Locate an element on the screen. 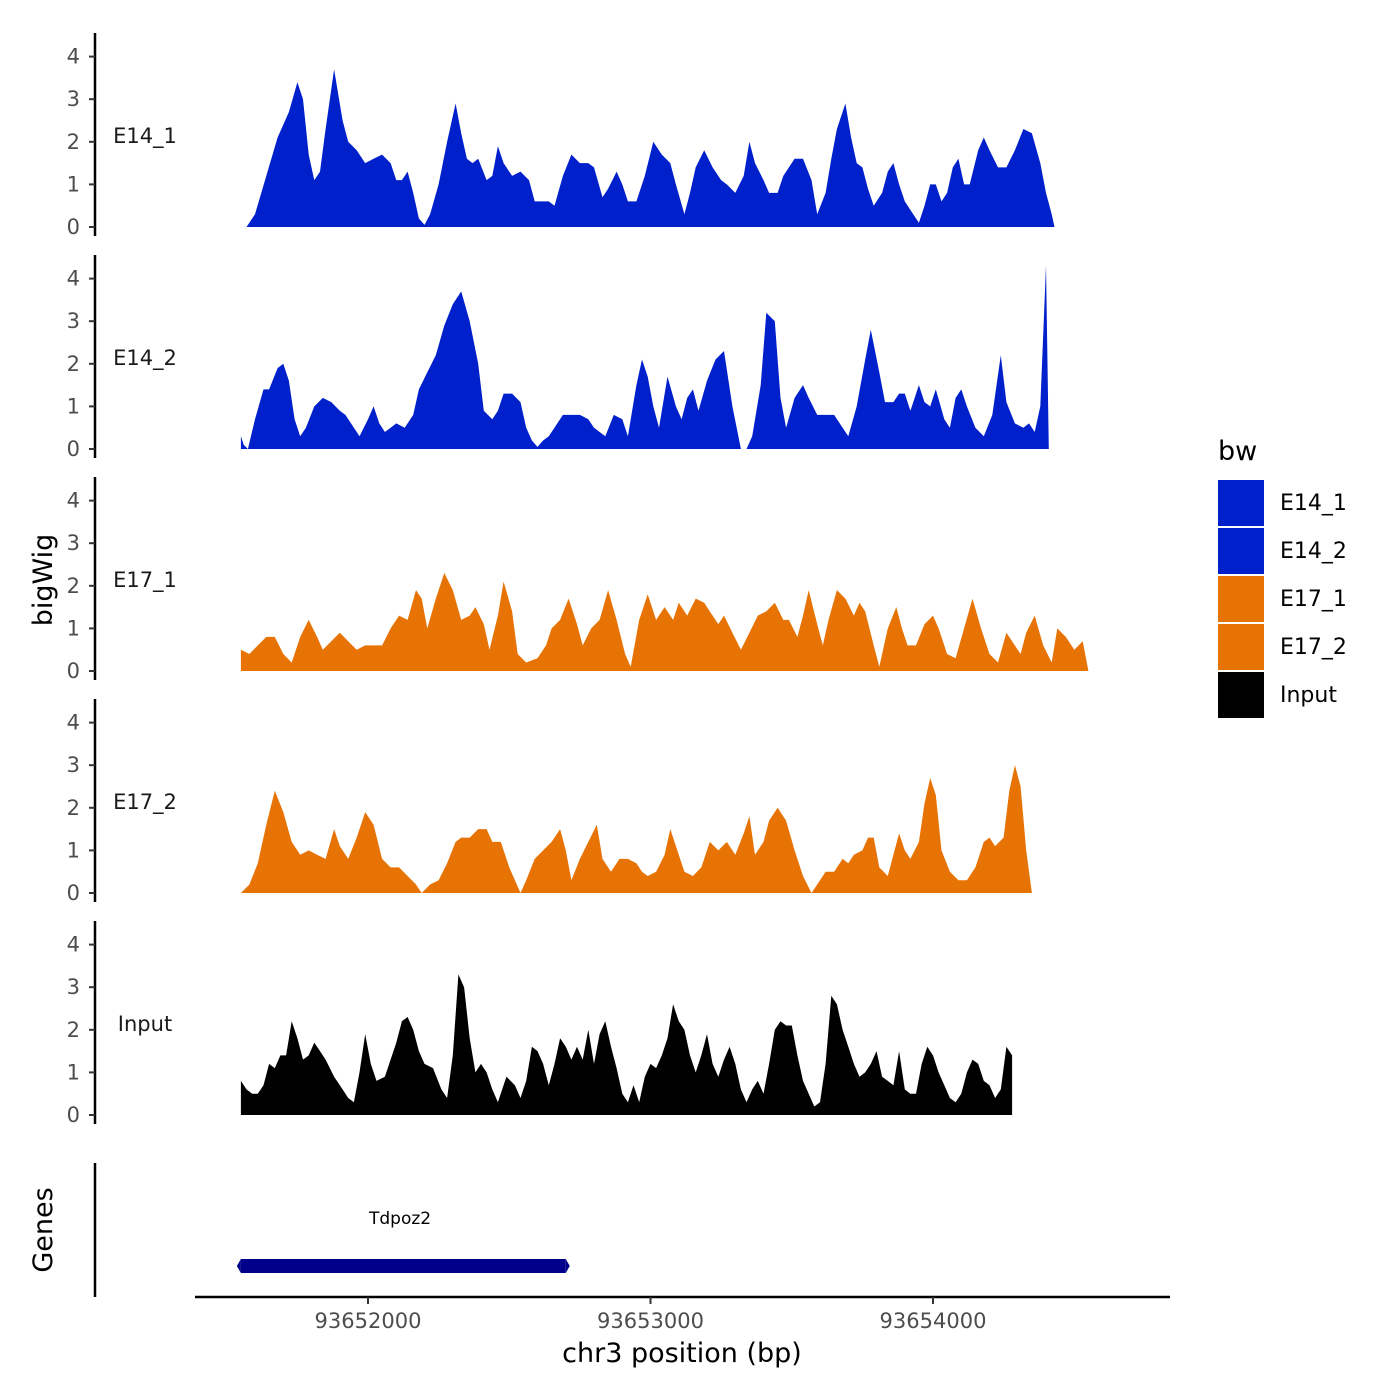 The height and width of the screenshot is (1400, 1400). track-label: E14_2 is located at coordinates (145, 358).